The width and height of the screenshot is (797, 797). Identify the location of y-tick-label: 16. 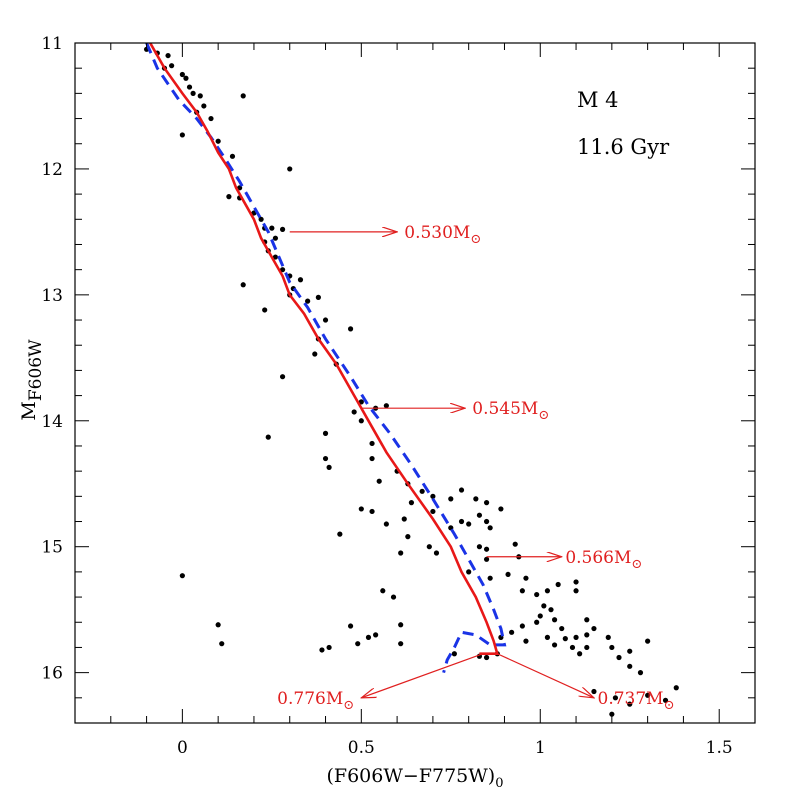
(52, 674).